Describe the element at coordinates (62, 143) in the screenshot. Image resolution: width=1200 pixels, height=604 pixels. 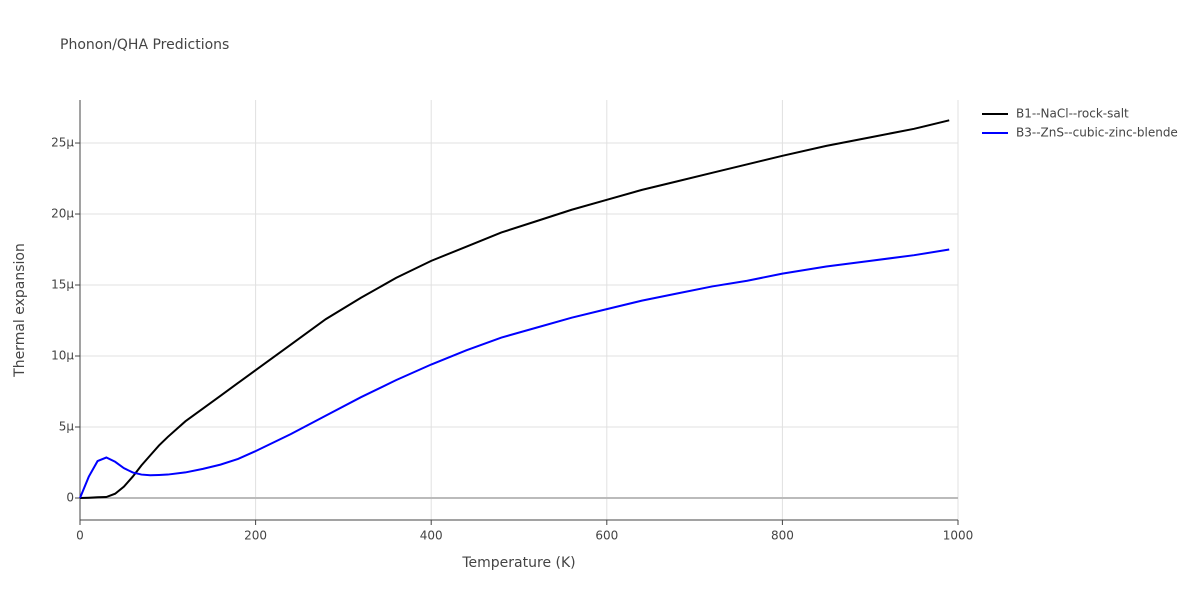
I see `y-tick-label: 25μ` at that location.